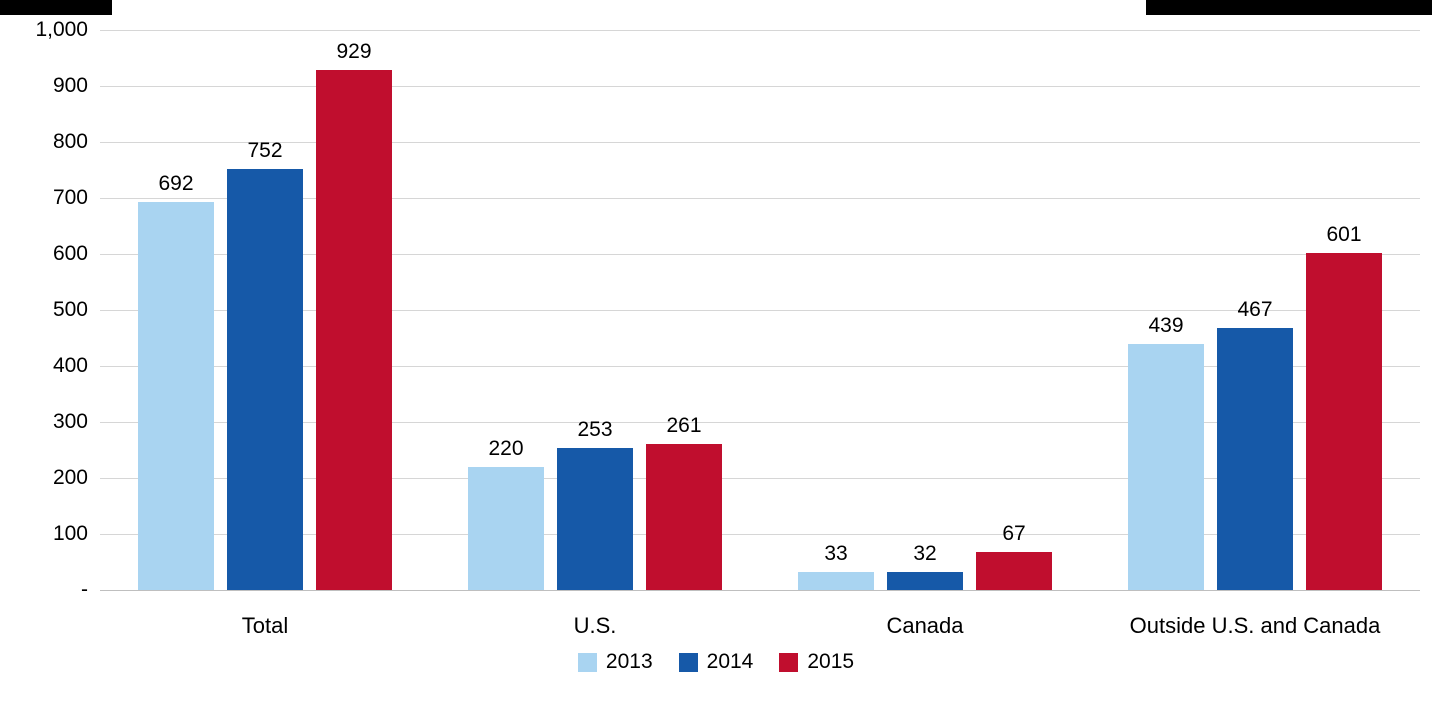 This screenshot has width=1432, height=705. What do you see at coordinates (688, 662) in the screenshot?
I see `legend-swatch-2014` at bounding box center [688, 662].